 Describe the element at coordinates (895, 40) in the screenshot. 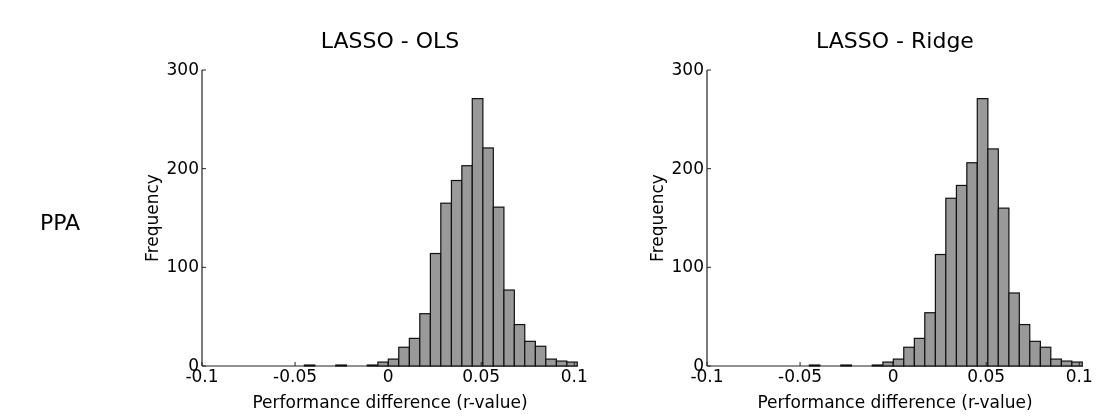

I see `chart-title: LASSO - Ridge` at that location.